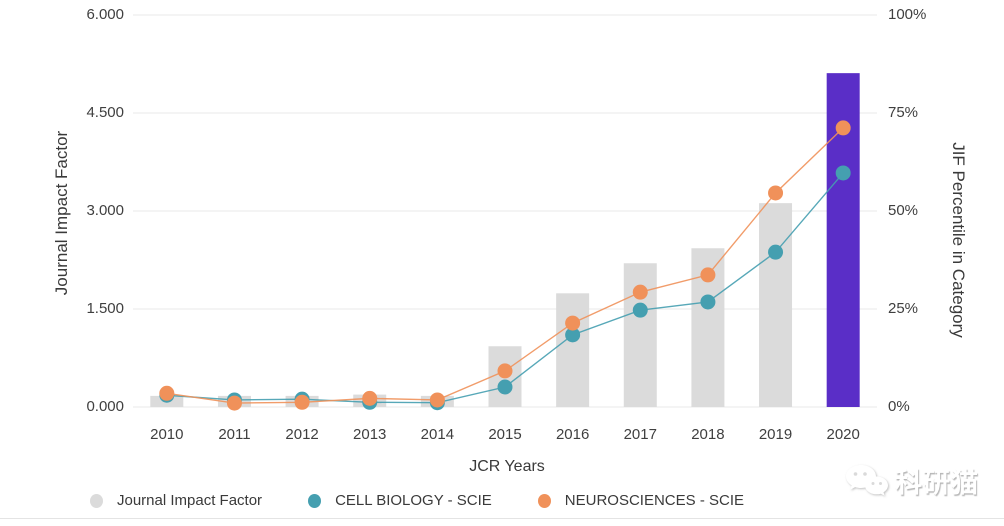  Describe the element at coordinates (437, 400) in the screenshot. I see `dot-neurosciences-scie-2014` at that location.